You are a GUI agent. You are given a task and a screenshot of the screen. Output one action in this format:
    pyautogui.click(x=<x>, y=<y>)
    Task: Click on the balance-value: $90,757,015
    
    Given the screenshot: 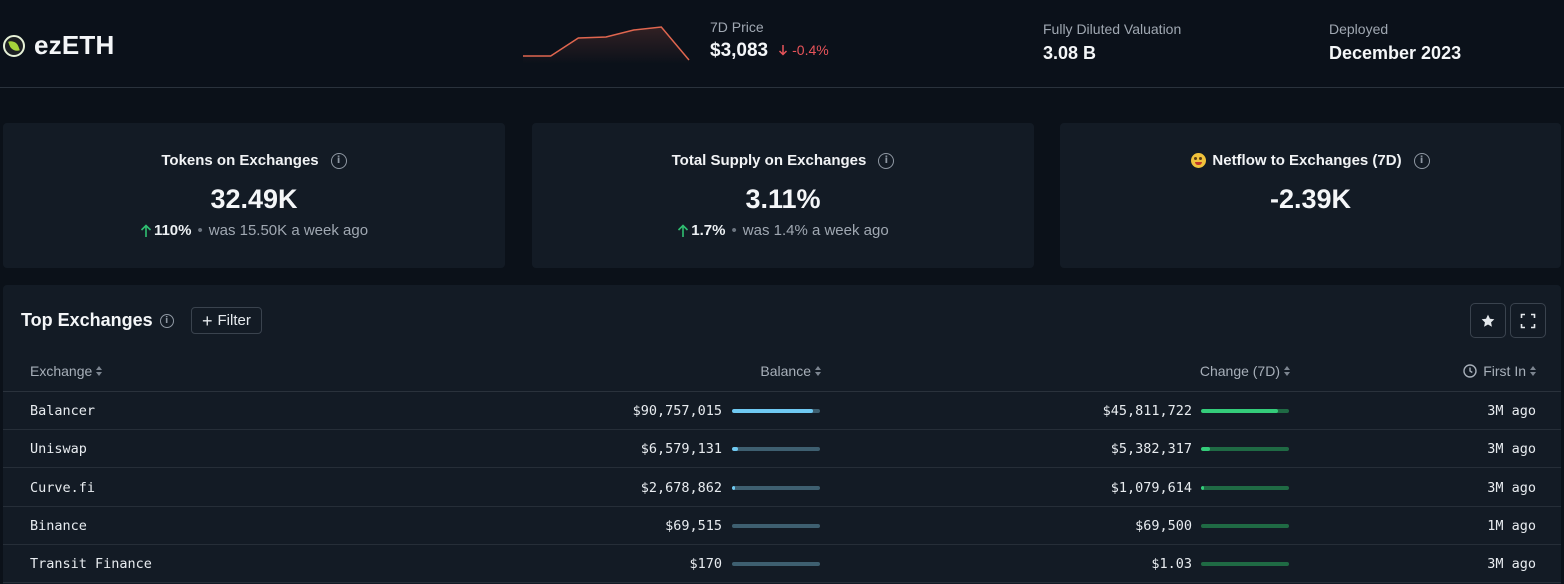 What is the action you would take?
    pyautogui.click(x=677, y=411)
    